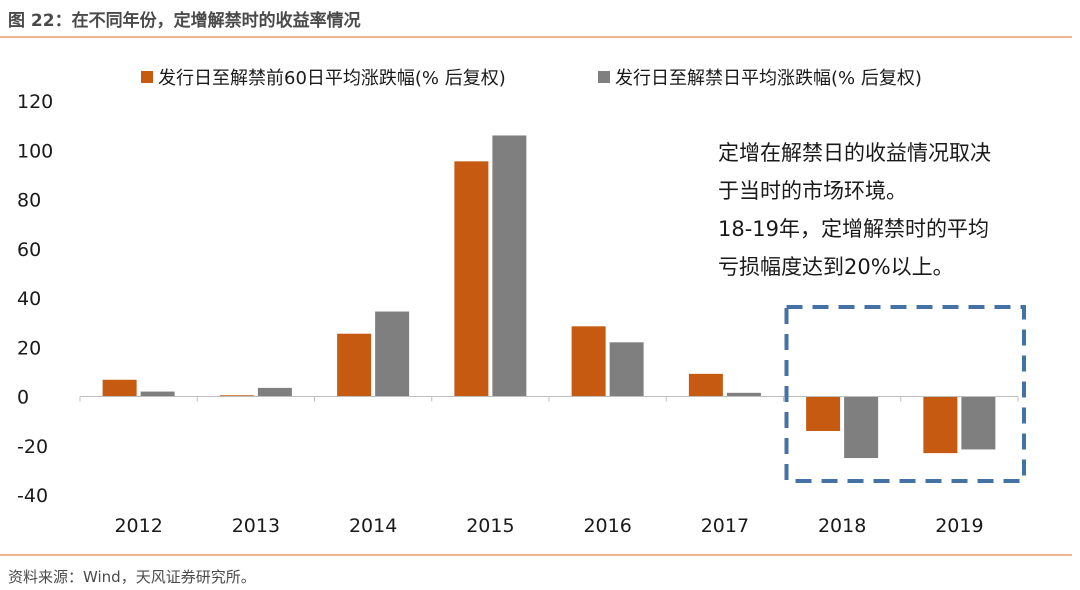 Image resolution: width=1080 pixels, height=590 pixels. What do you see at coordinates (354, 365) in the screenshot?
I see `bar-pre60-2014` at bounding box center [354, 365].